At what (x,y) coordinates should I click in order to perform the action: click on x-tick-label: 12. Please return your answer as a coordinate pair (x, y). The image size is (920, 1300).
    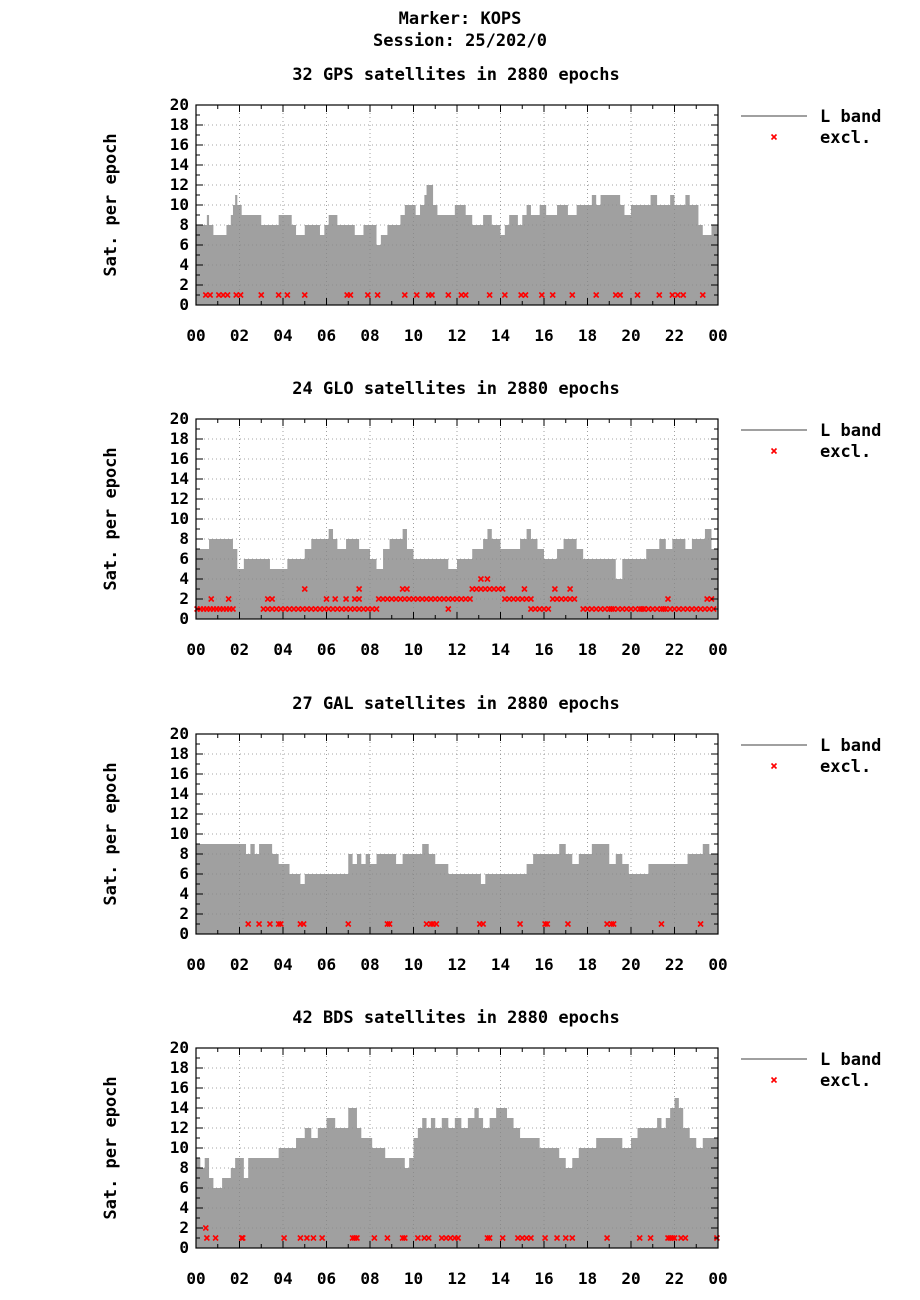
    Looking at the image, I should click on (456, 1278).